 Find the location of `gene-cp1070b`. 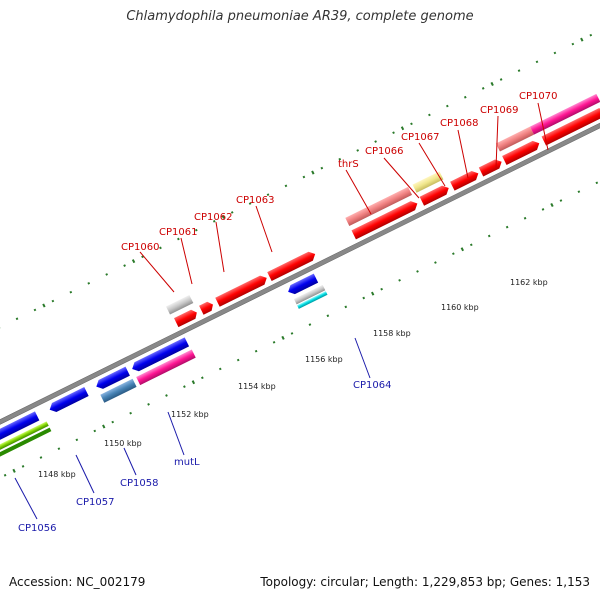

gene-cp1070b is located at coordinates (570, 127).